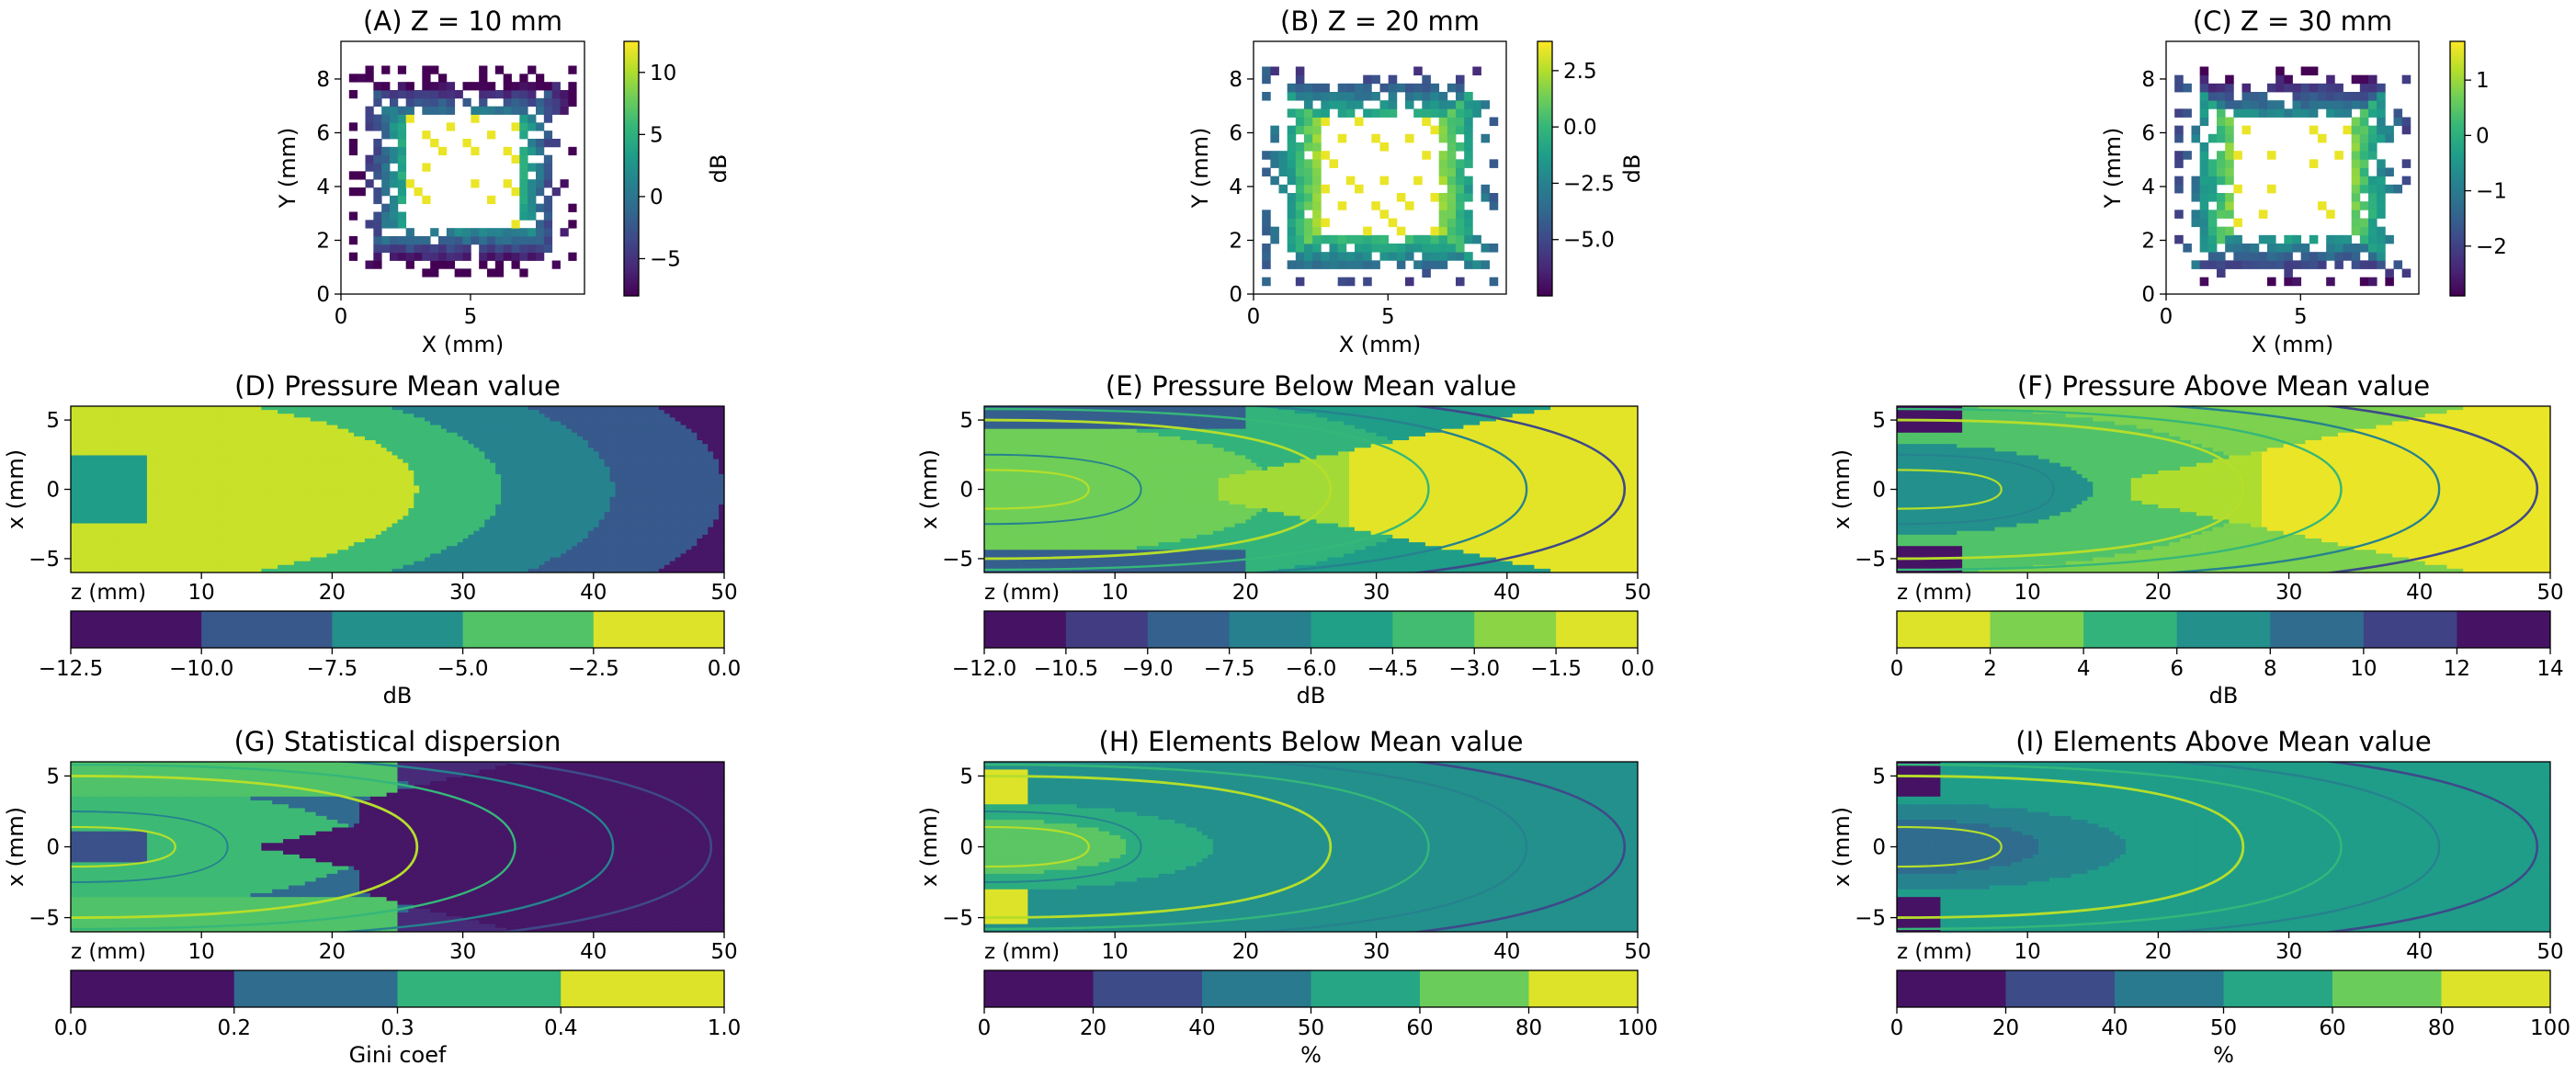 The width and height of the screenshot is (2576, 1077). What do you see at coordinates (2158, 952) in the screenshot?
I see `x-tick-label: 20` at bounding box center [2158, 952].